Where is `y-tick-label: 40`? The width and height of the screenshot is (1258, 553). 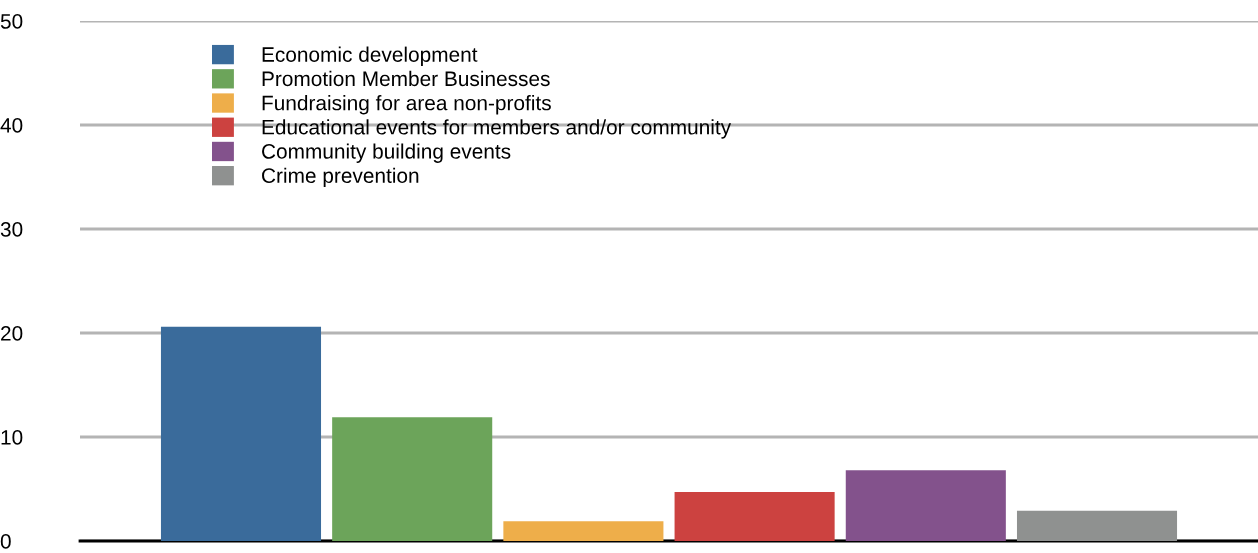 y-tick-label: 40 is located at coordinates (11, 125).